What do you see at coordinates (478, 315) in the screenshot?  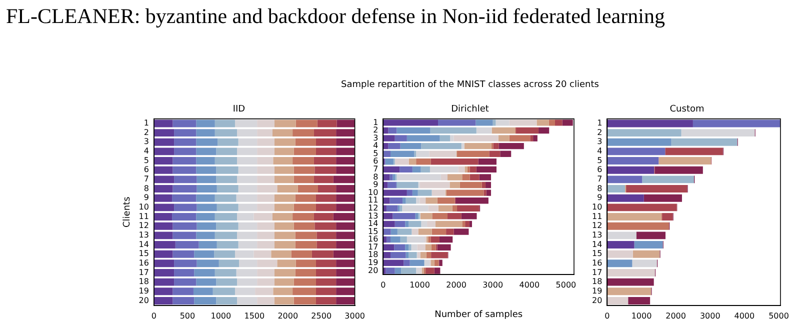 I see `x-axis-title: Number of samples` at bounding box center [478, 315].